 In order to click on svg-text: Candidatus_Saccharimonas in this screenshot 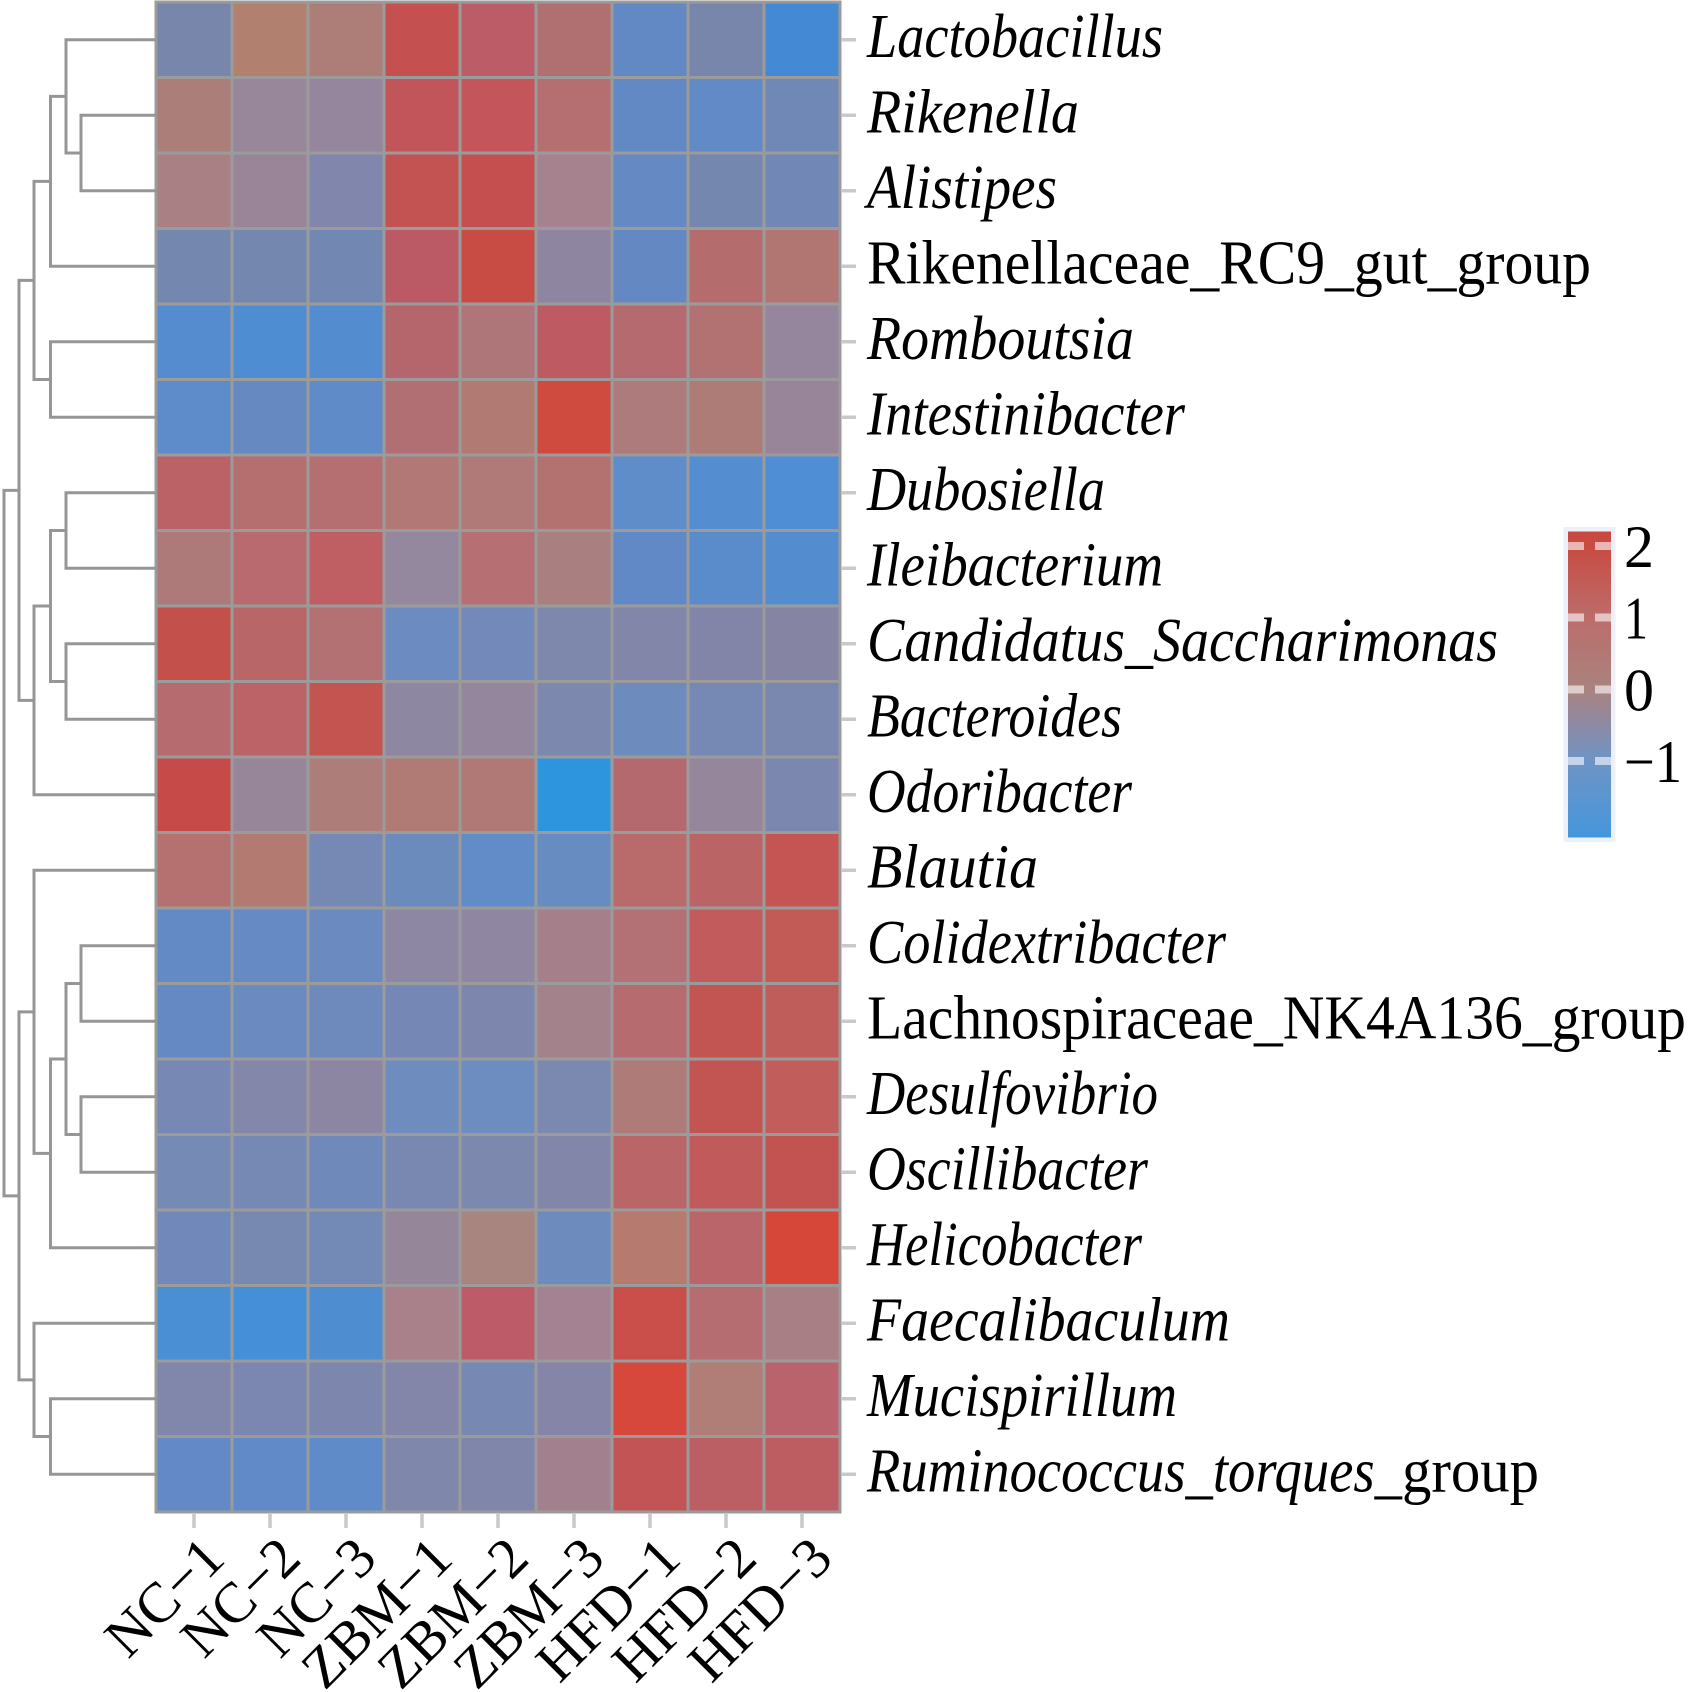, I will do `click(1182, 641)`.